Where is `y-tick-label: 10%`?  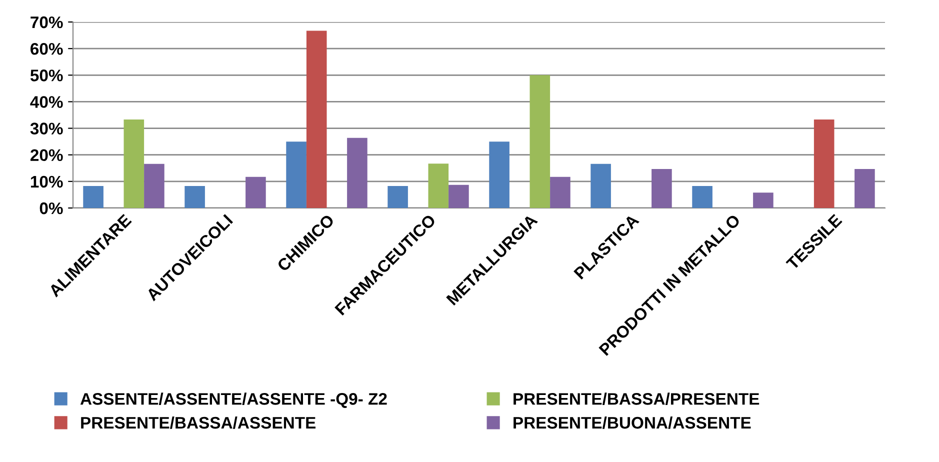
y-tick-label: 10% is located at coordinates (46, 182).